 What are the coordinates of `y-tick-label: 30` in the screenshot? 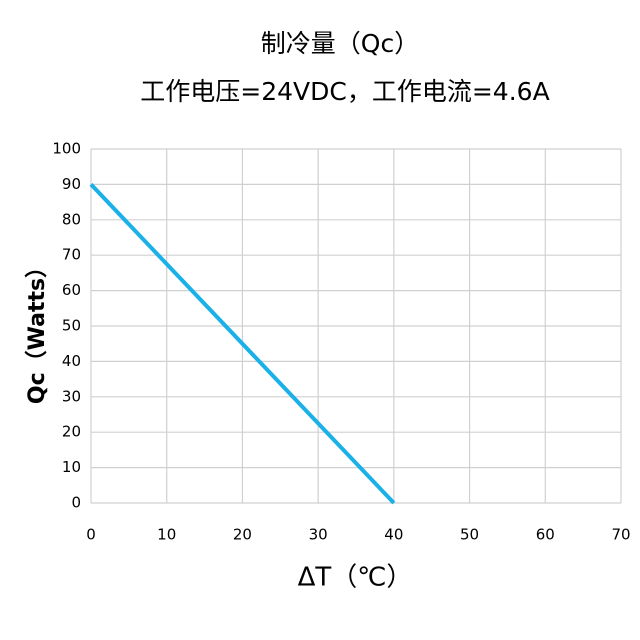 It's located at (71, 396).